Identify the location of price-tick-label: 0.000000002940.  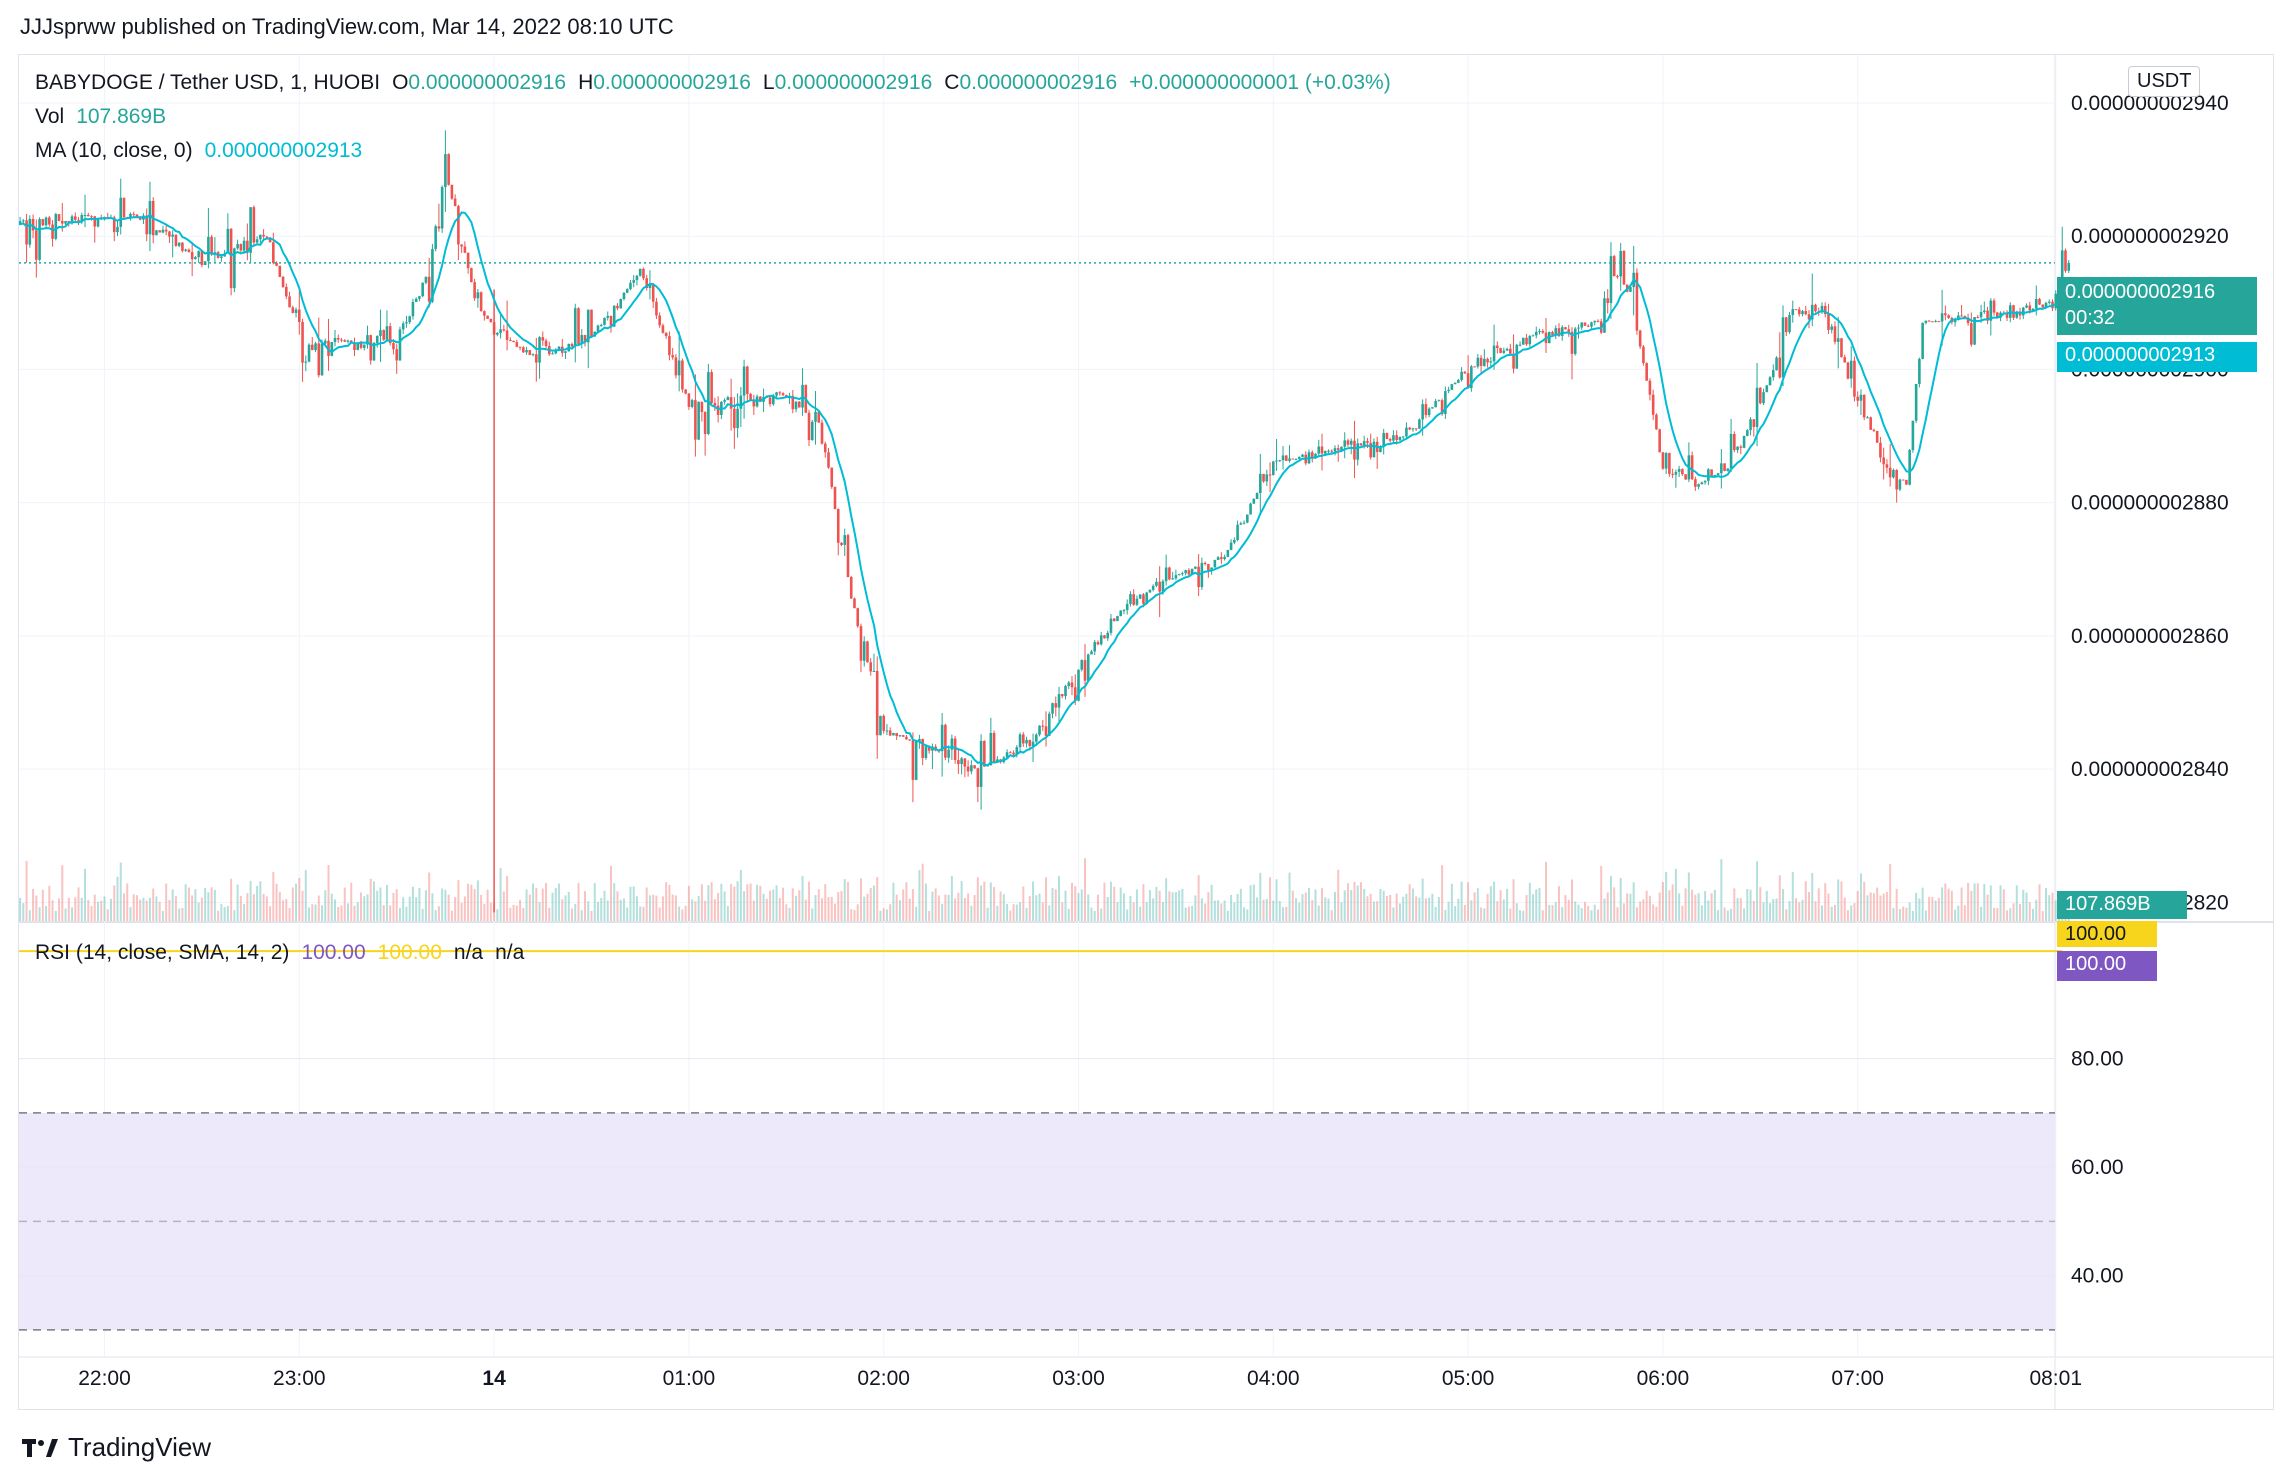
(2150, 103).